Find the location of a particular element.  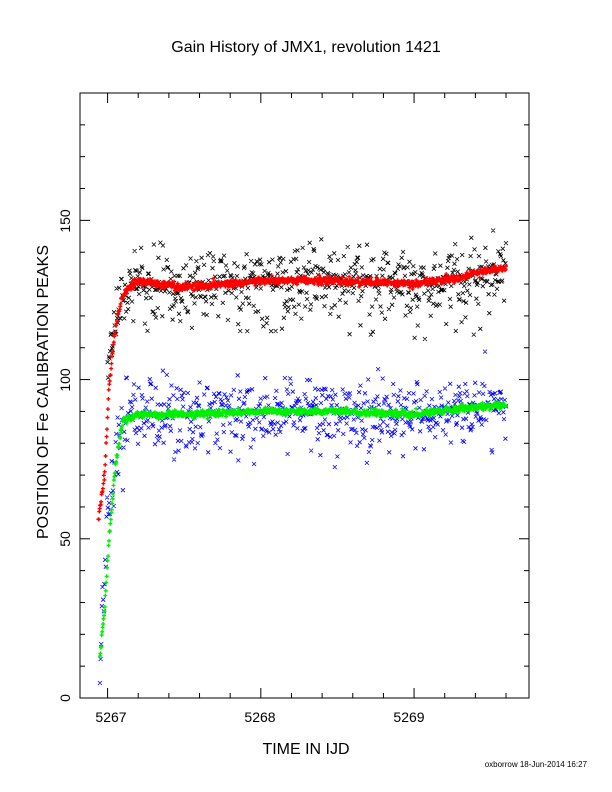

x-tick-label-5269: 5269 is located at coordinates (408, 717).